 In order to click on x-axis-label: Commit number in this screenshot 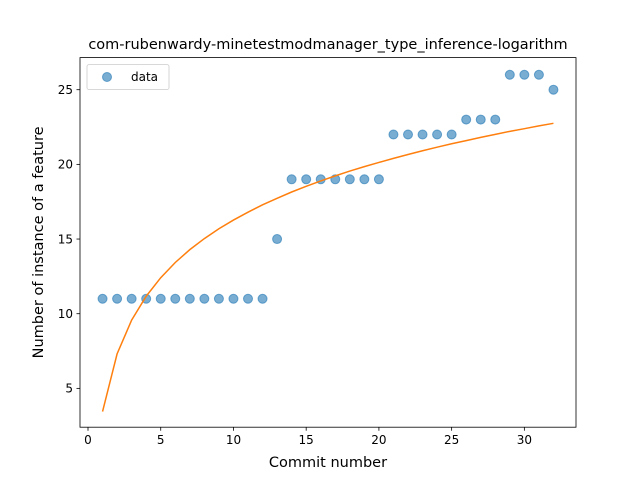, I will do `click(328, 463)`.